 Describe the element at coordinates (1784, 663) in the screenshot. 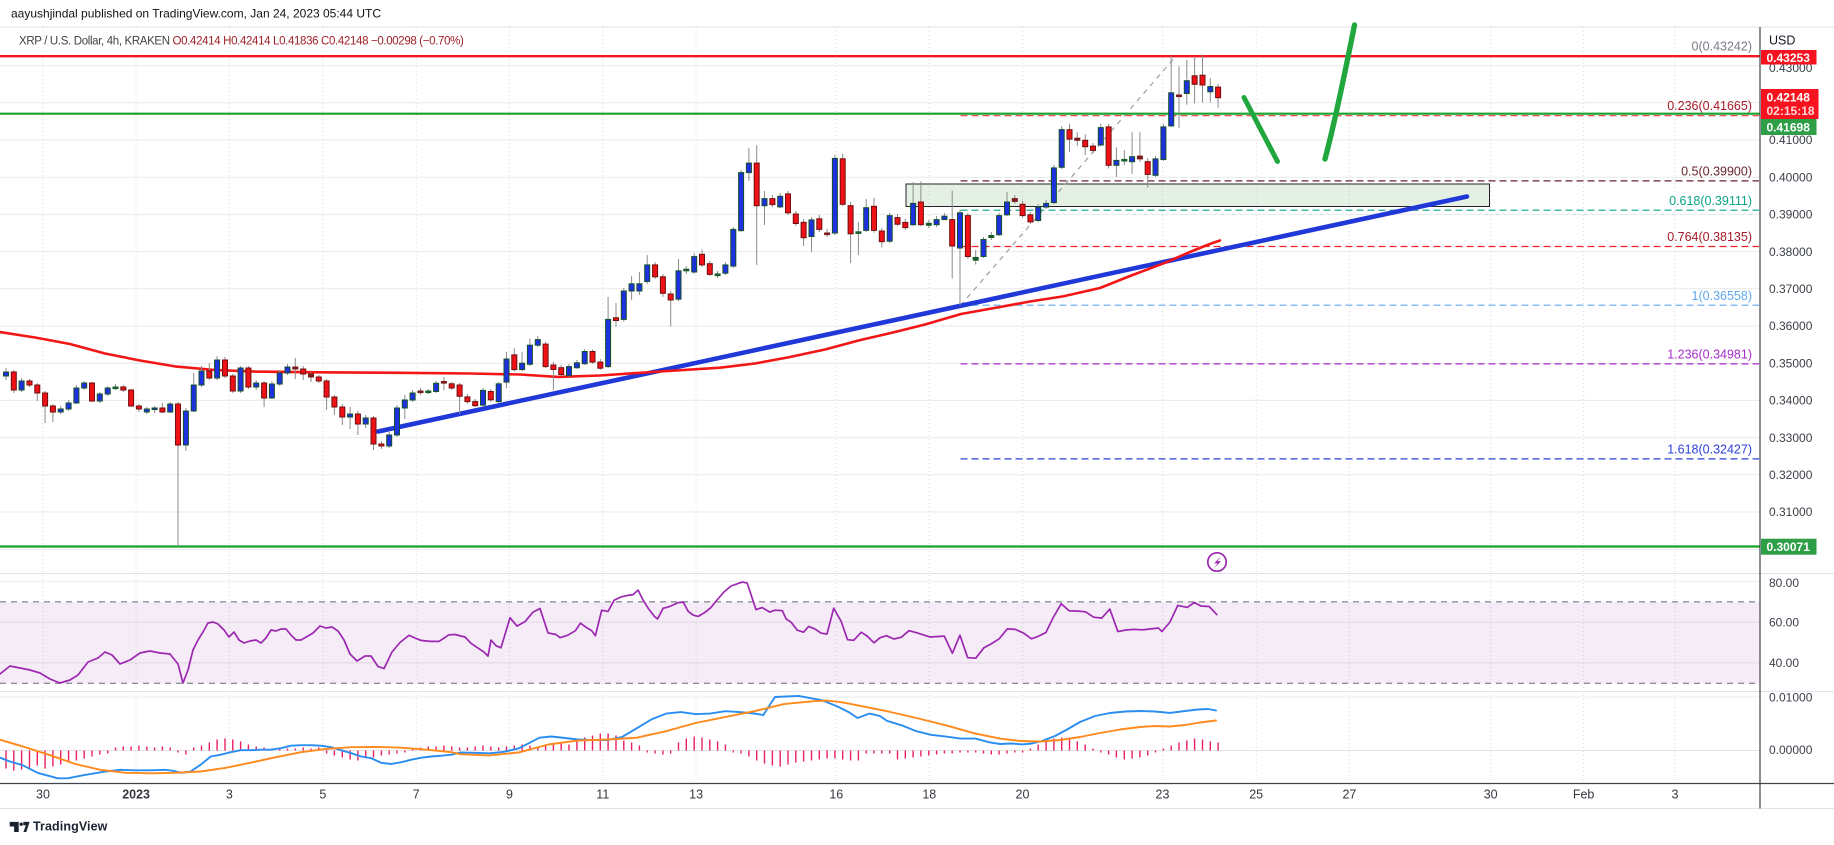

I see `svg-text: 40.00` at that location.